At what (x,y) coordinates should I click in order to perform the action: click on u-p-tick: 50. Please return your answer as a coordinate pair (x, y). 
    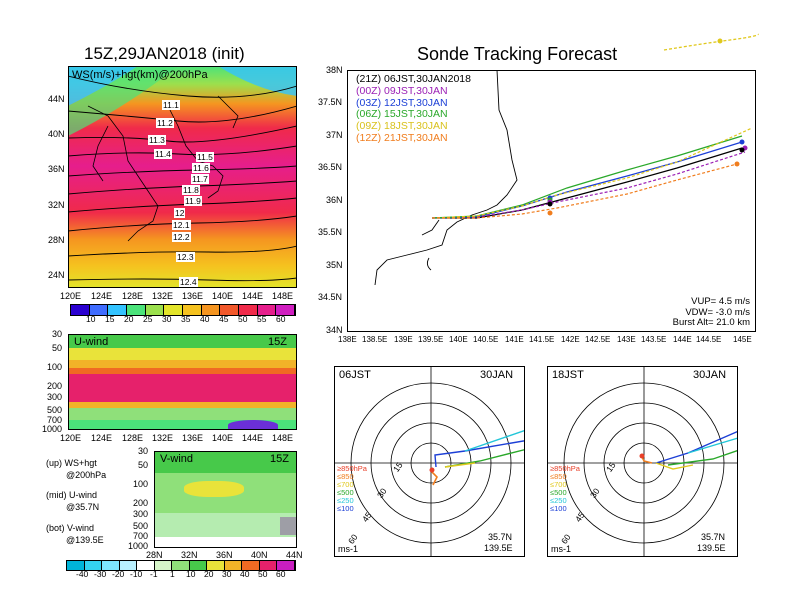
    Looking at the image, I should click on (57, 348).